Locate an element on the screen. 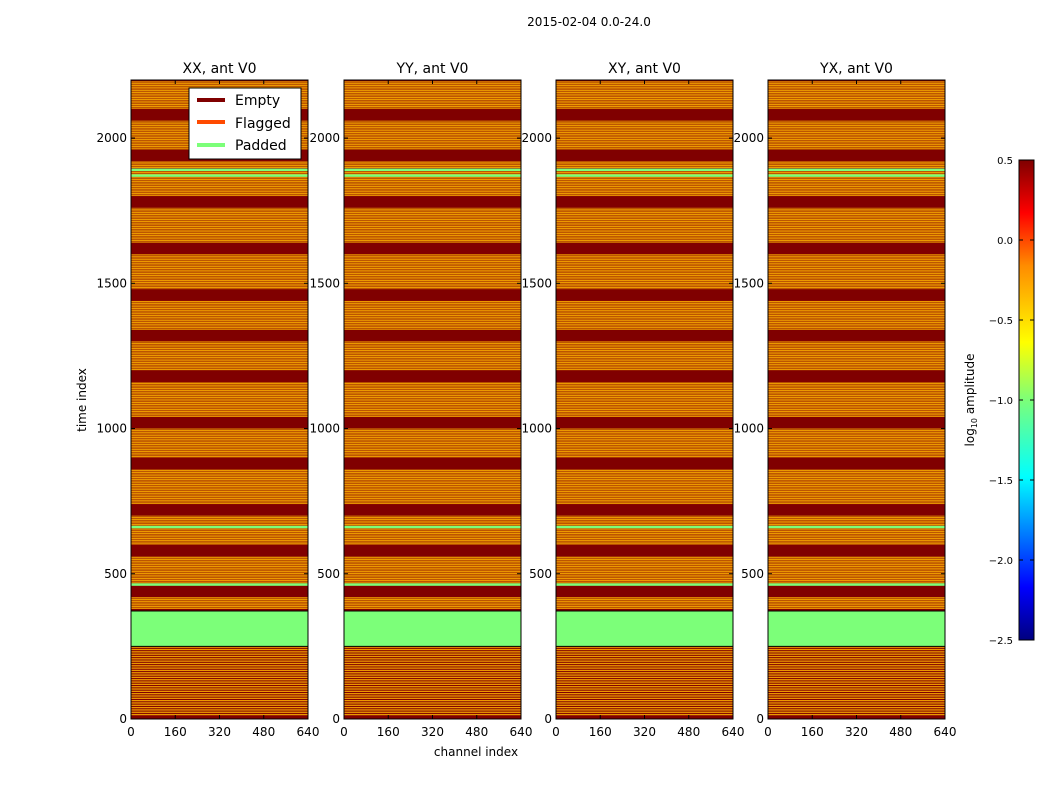  colorbar-label-sub: 10 is located at coordinates (974, 423).